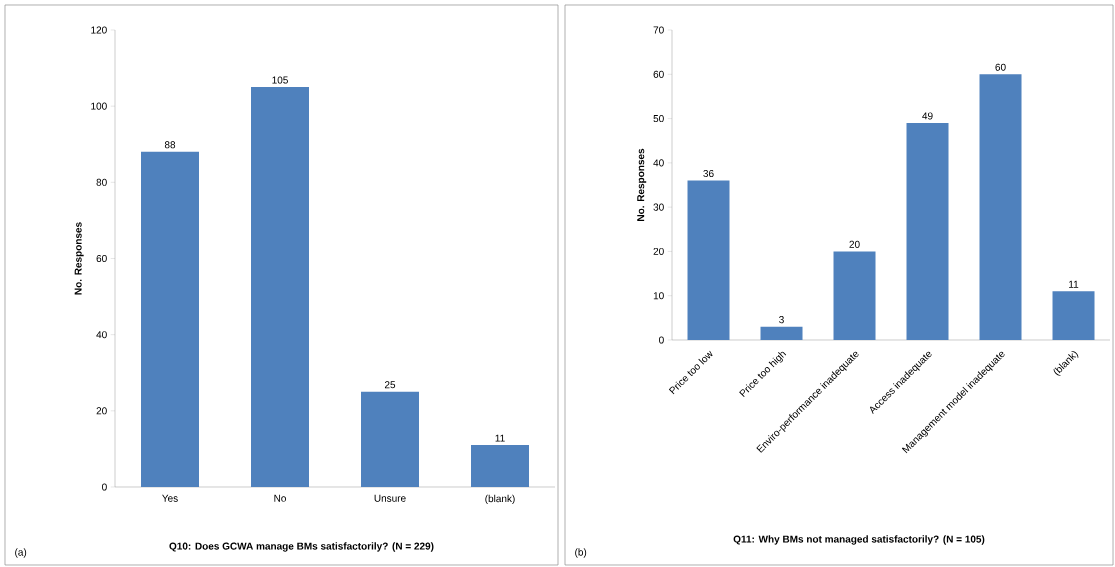 The image size is (1115, 567). I want to click on data-label: 105, so click(280, 80).